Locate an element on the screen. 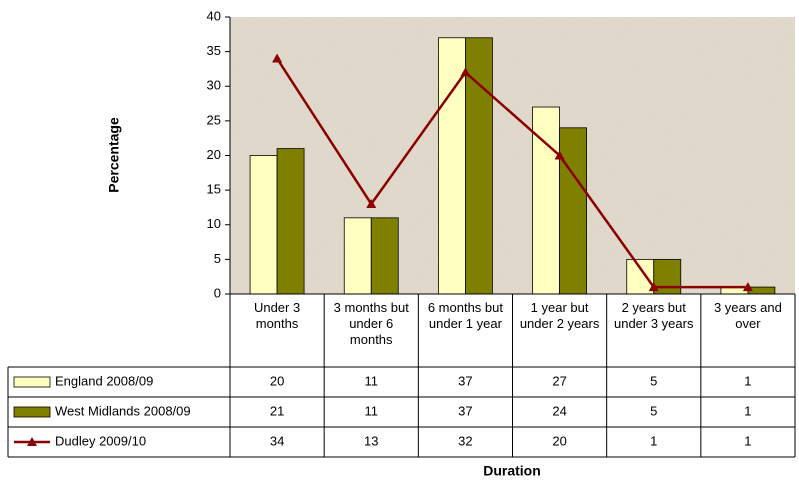 The height and width of the screenshot is (488, 799). table-value: 32 is located at coordinates (465, 440).